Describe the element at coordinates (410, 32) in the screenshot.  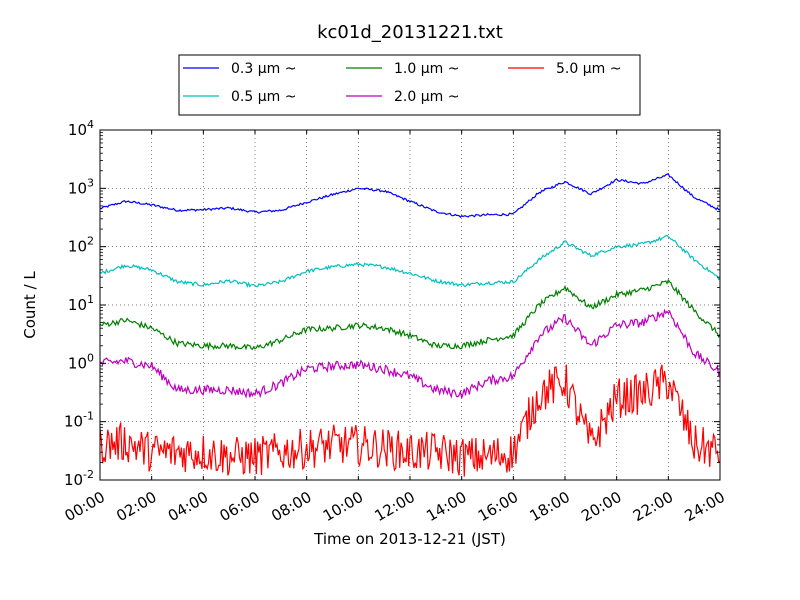
I see `chart-title: kc01d_20131221.txt` at that location.